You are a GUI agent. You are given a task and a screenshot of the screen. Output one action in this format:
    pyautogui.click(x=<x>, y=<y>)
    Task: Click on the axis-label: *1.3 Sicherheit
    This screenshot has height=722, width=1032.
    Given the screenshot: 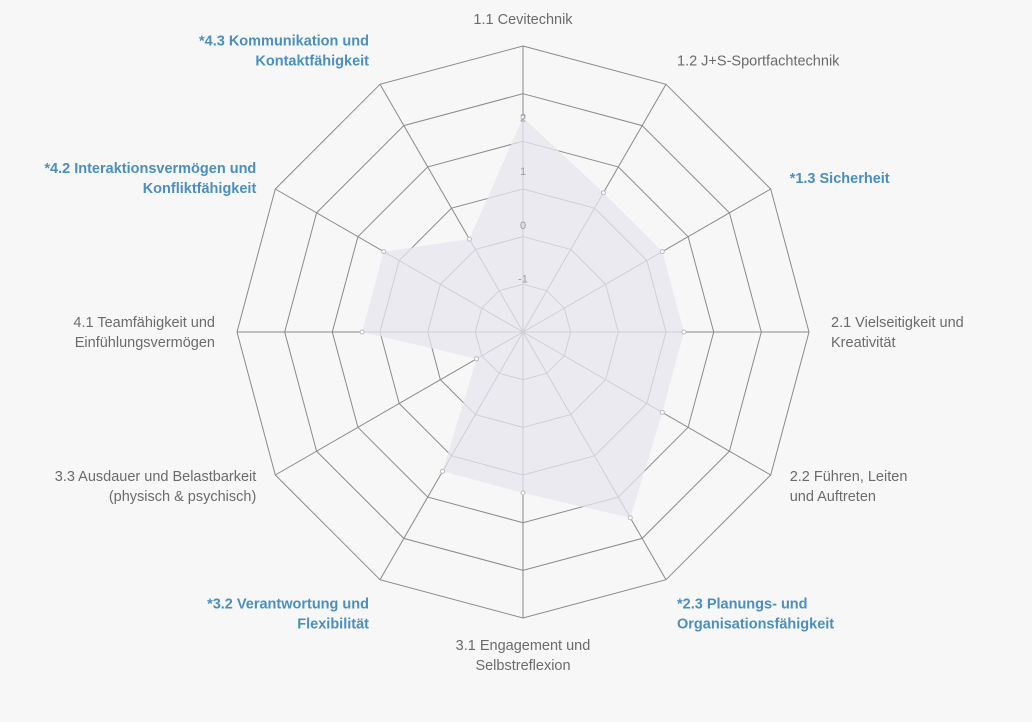 What is the action you would take?
    pyautogui.click(x=840, y=179)
    